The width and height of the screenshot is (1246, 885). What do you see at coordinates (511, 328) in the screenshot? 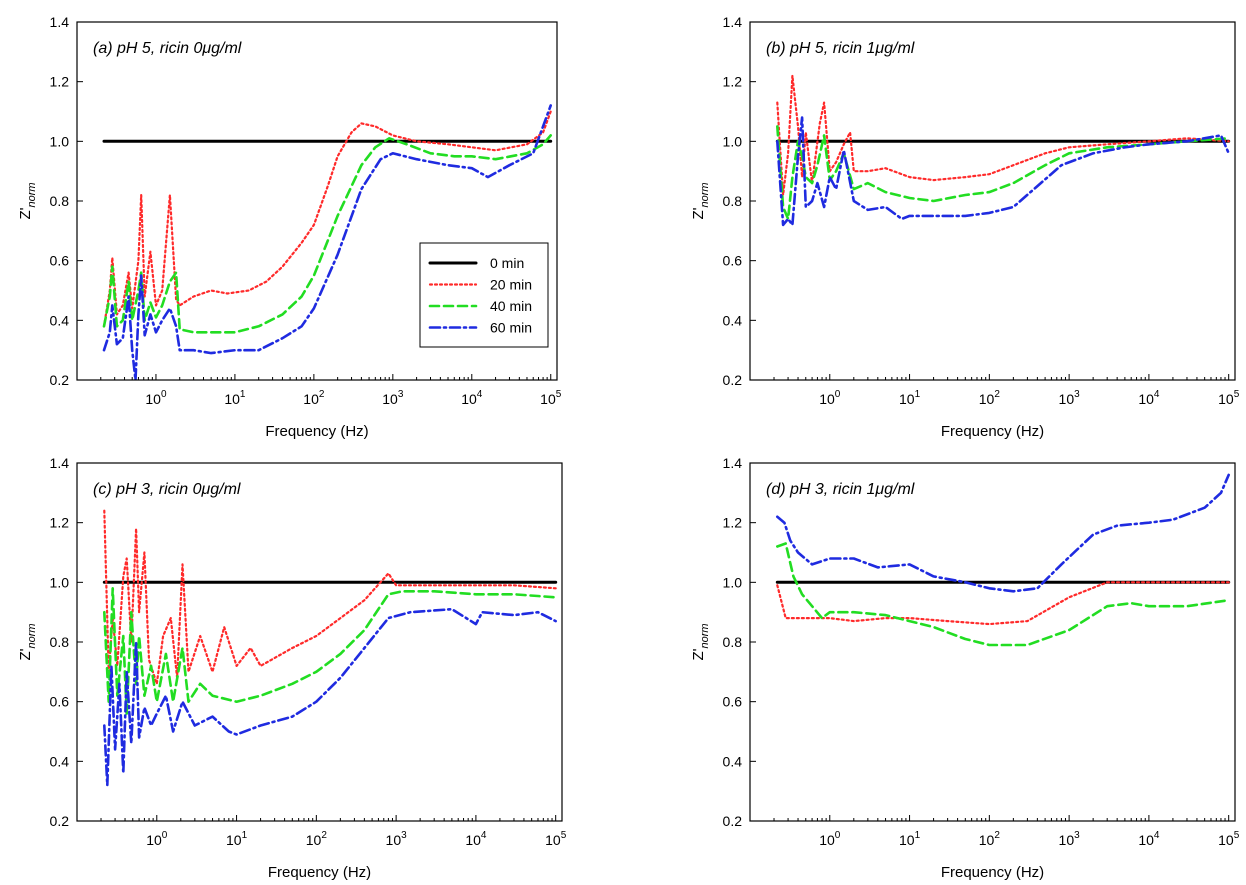
I see `legend-label: 60 min` at bounding box center [511, 328].